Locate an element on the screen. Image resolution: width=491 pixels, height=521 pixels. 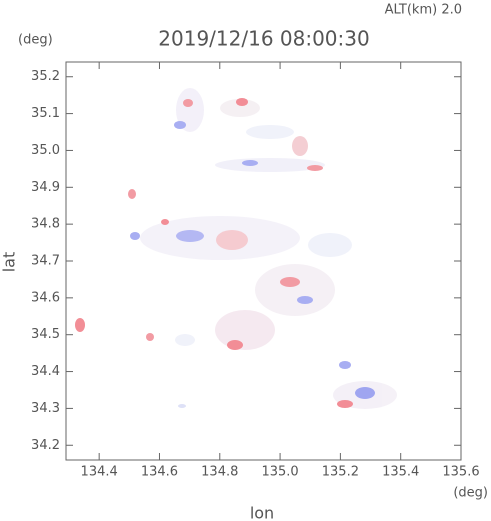
x-tick-label: 134.4 is located at coordinates (99, 472).